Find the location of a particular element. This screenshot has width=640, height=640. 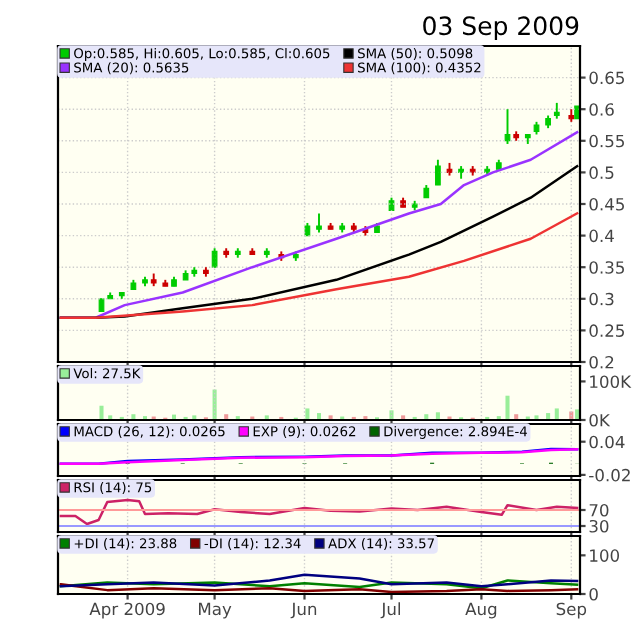

y-tick-label: 0.55 is located at coordinates (606, 141).